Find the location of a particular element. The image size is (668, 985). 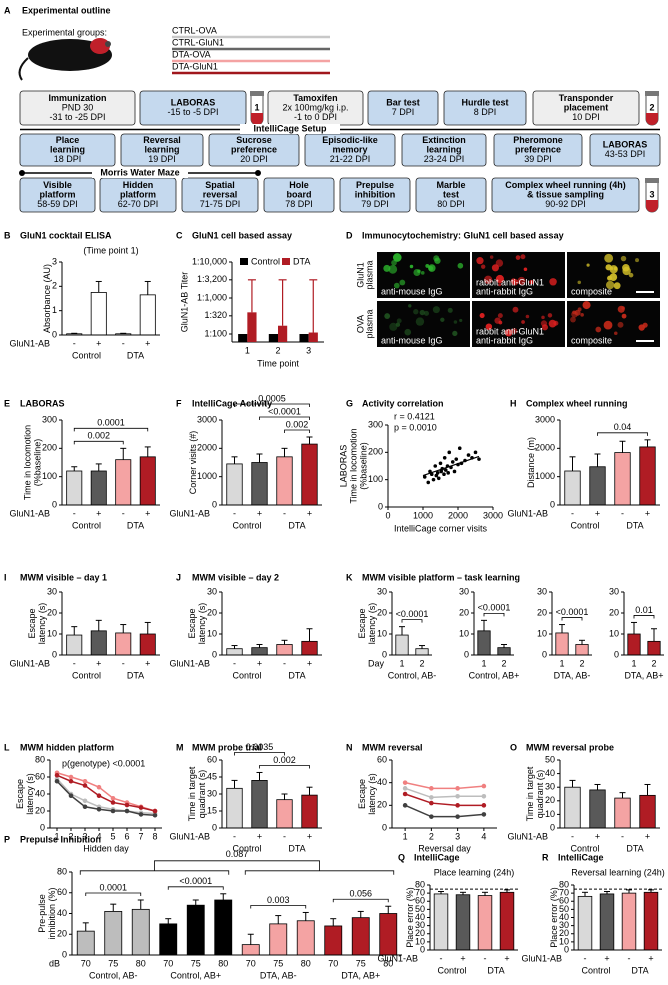

y-tick-label: 40 is located at coordinates (40, 793).